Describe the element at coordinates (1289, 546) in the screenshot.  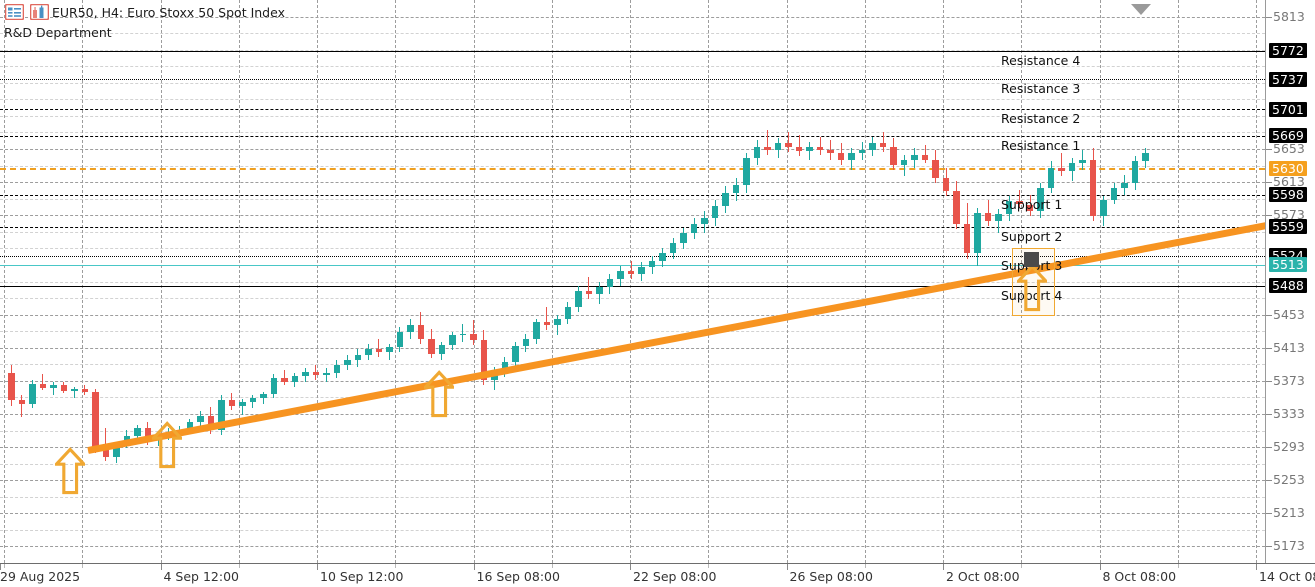
I see `price-axis-label: 5173` at that location.